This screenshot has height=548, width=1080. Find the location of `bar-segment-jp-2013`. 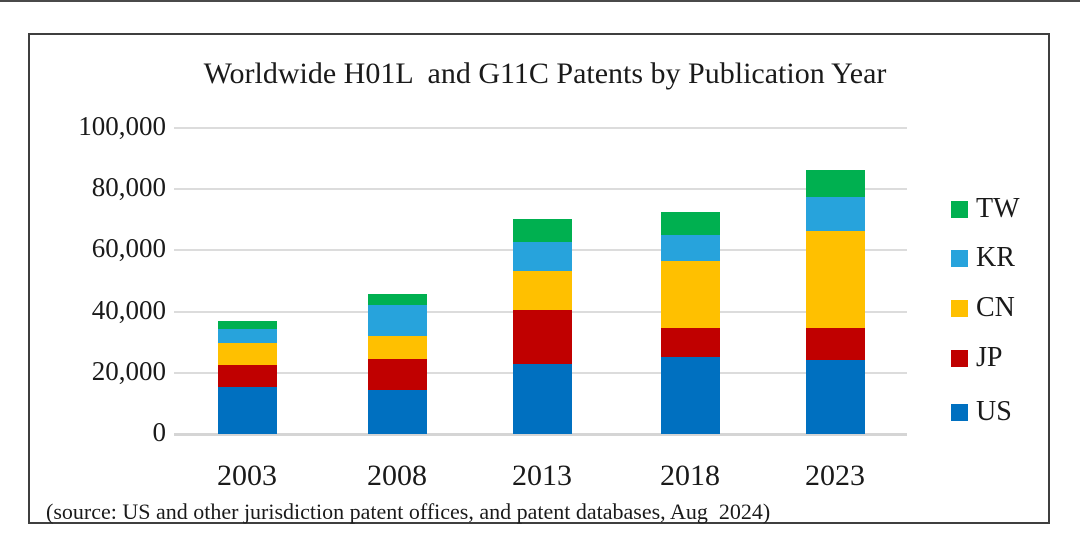

bar-segment-jp-2013 is located at coordinates (542, 337).